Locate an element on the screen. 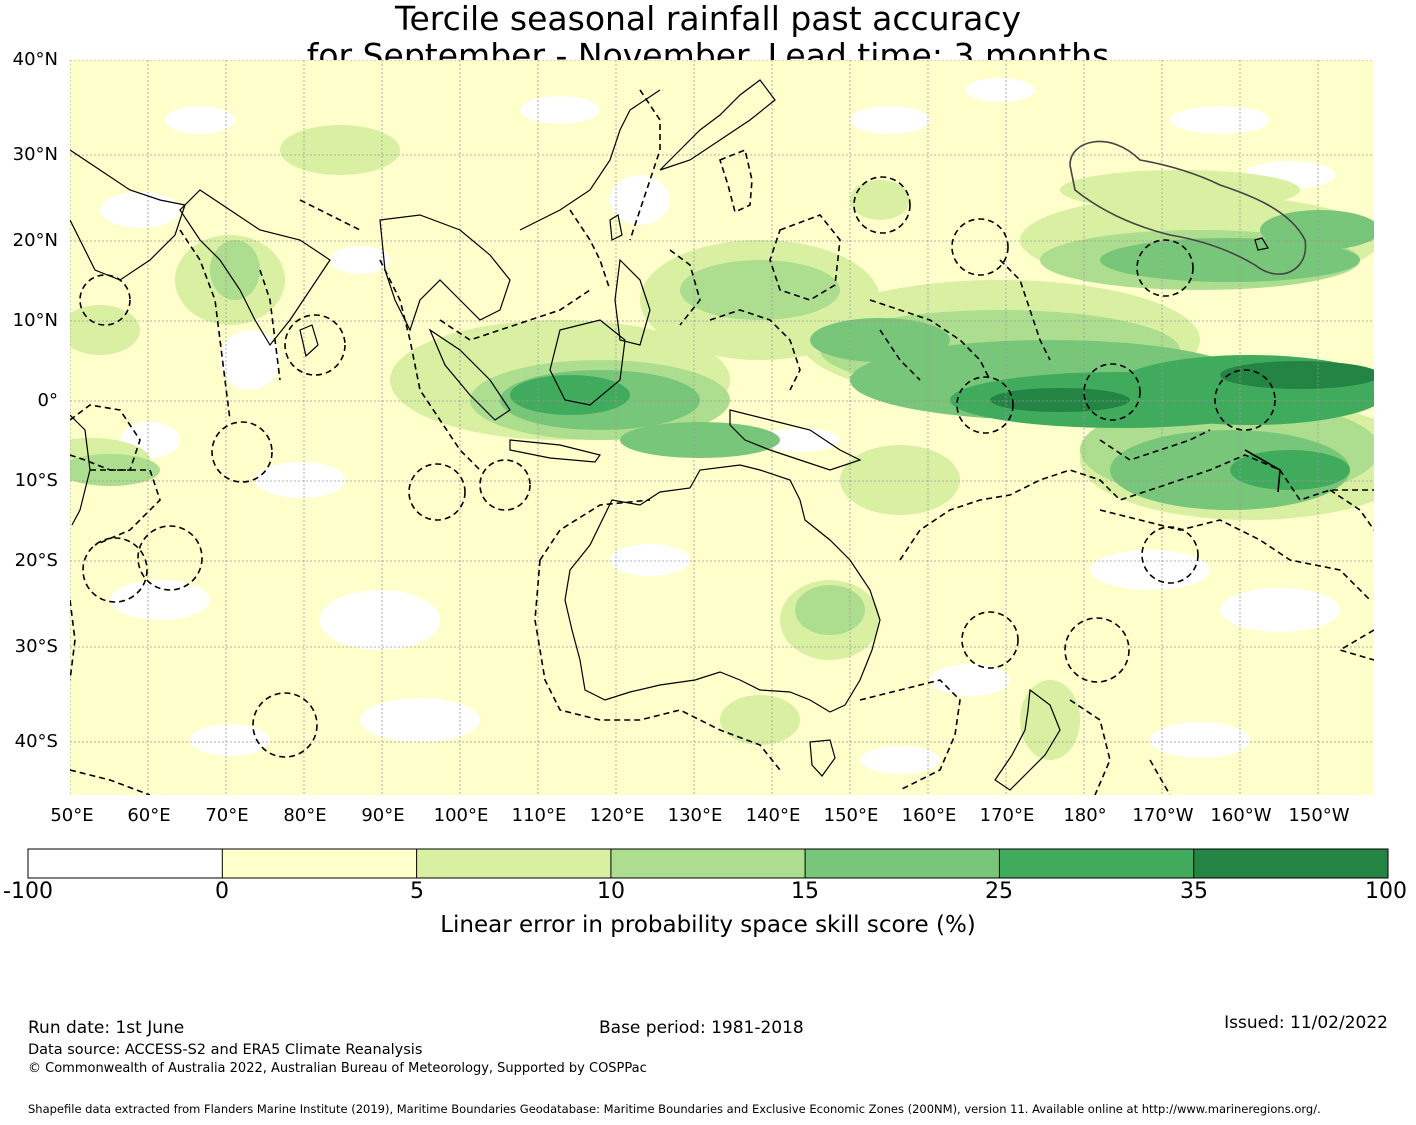  lon-label-120e: 120°E is located at coordinates (617, 815).